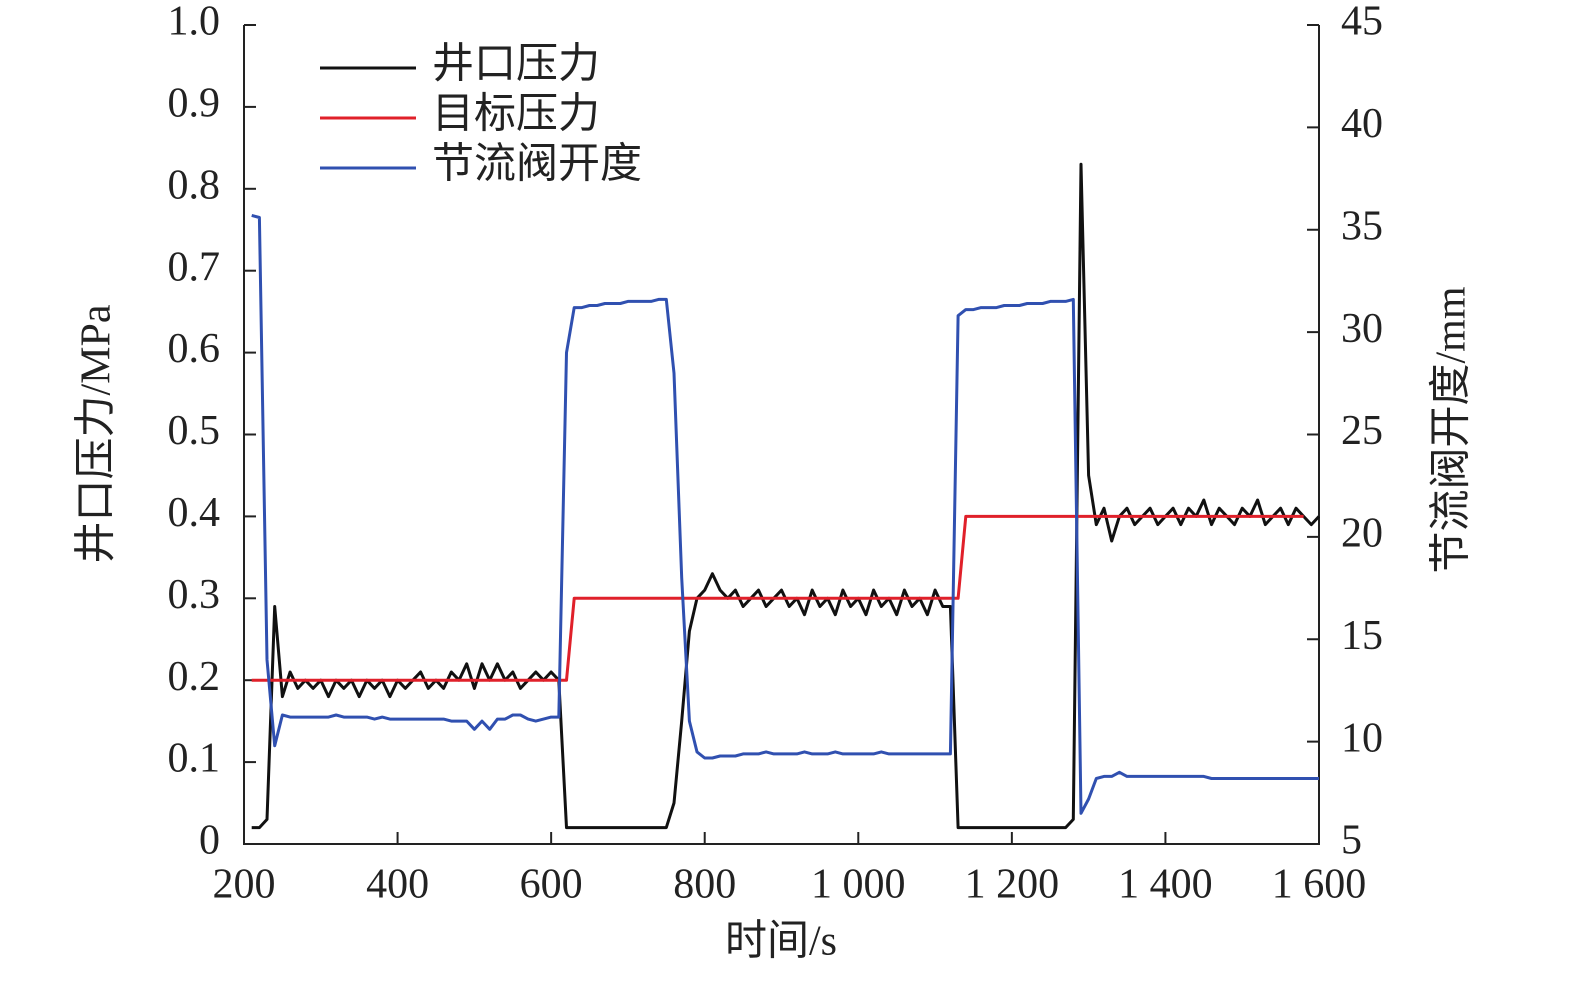  What do you see at coordinates (194, 759) in the screenshot?
I see `y-tick-label: 0.1` at bounding box center [194, 759].